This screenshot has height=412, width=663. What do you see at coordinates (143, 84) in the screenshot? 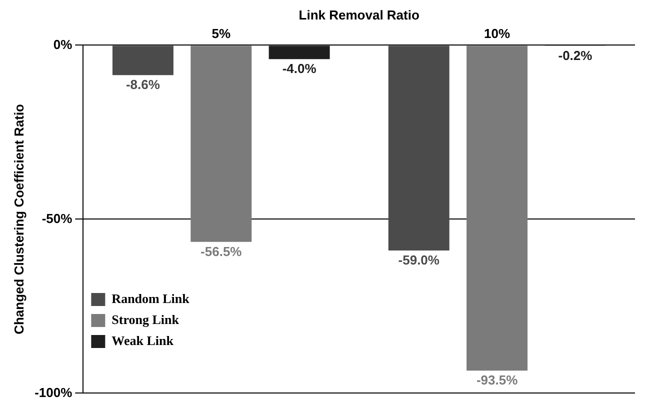
I see `data-label: -8.6%` at bounding box center [143, 84].